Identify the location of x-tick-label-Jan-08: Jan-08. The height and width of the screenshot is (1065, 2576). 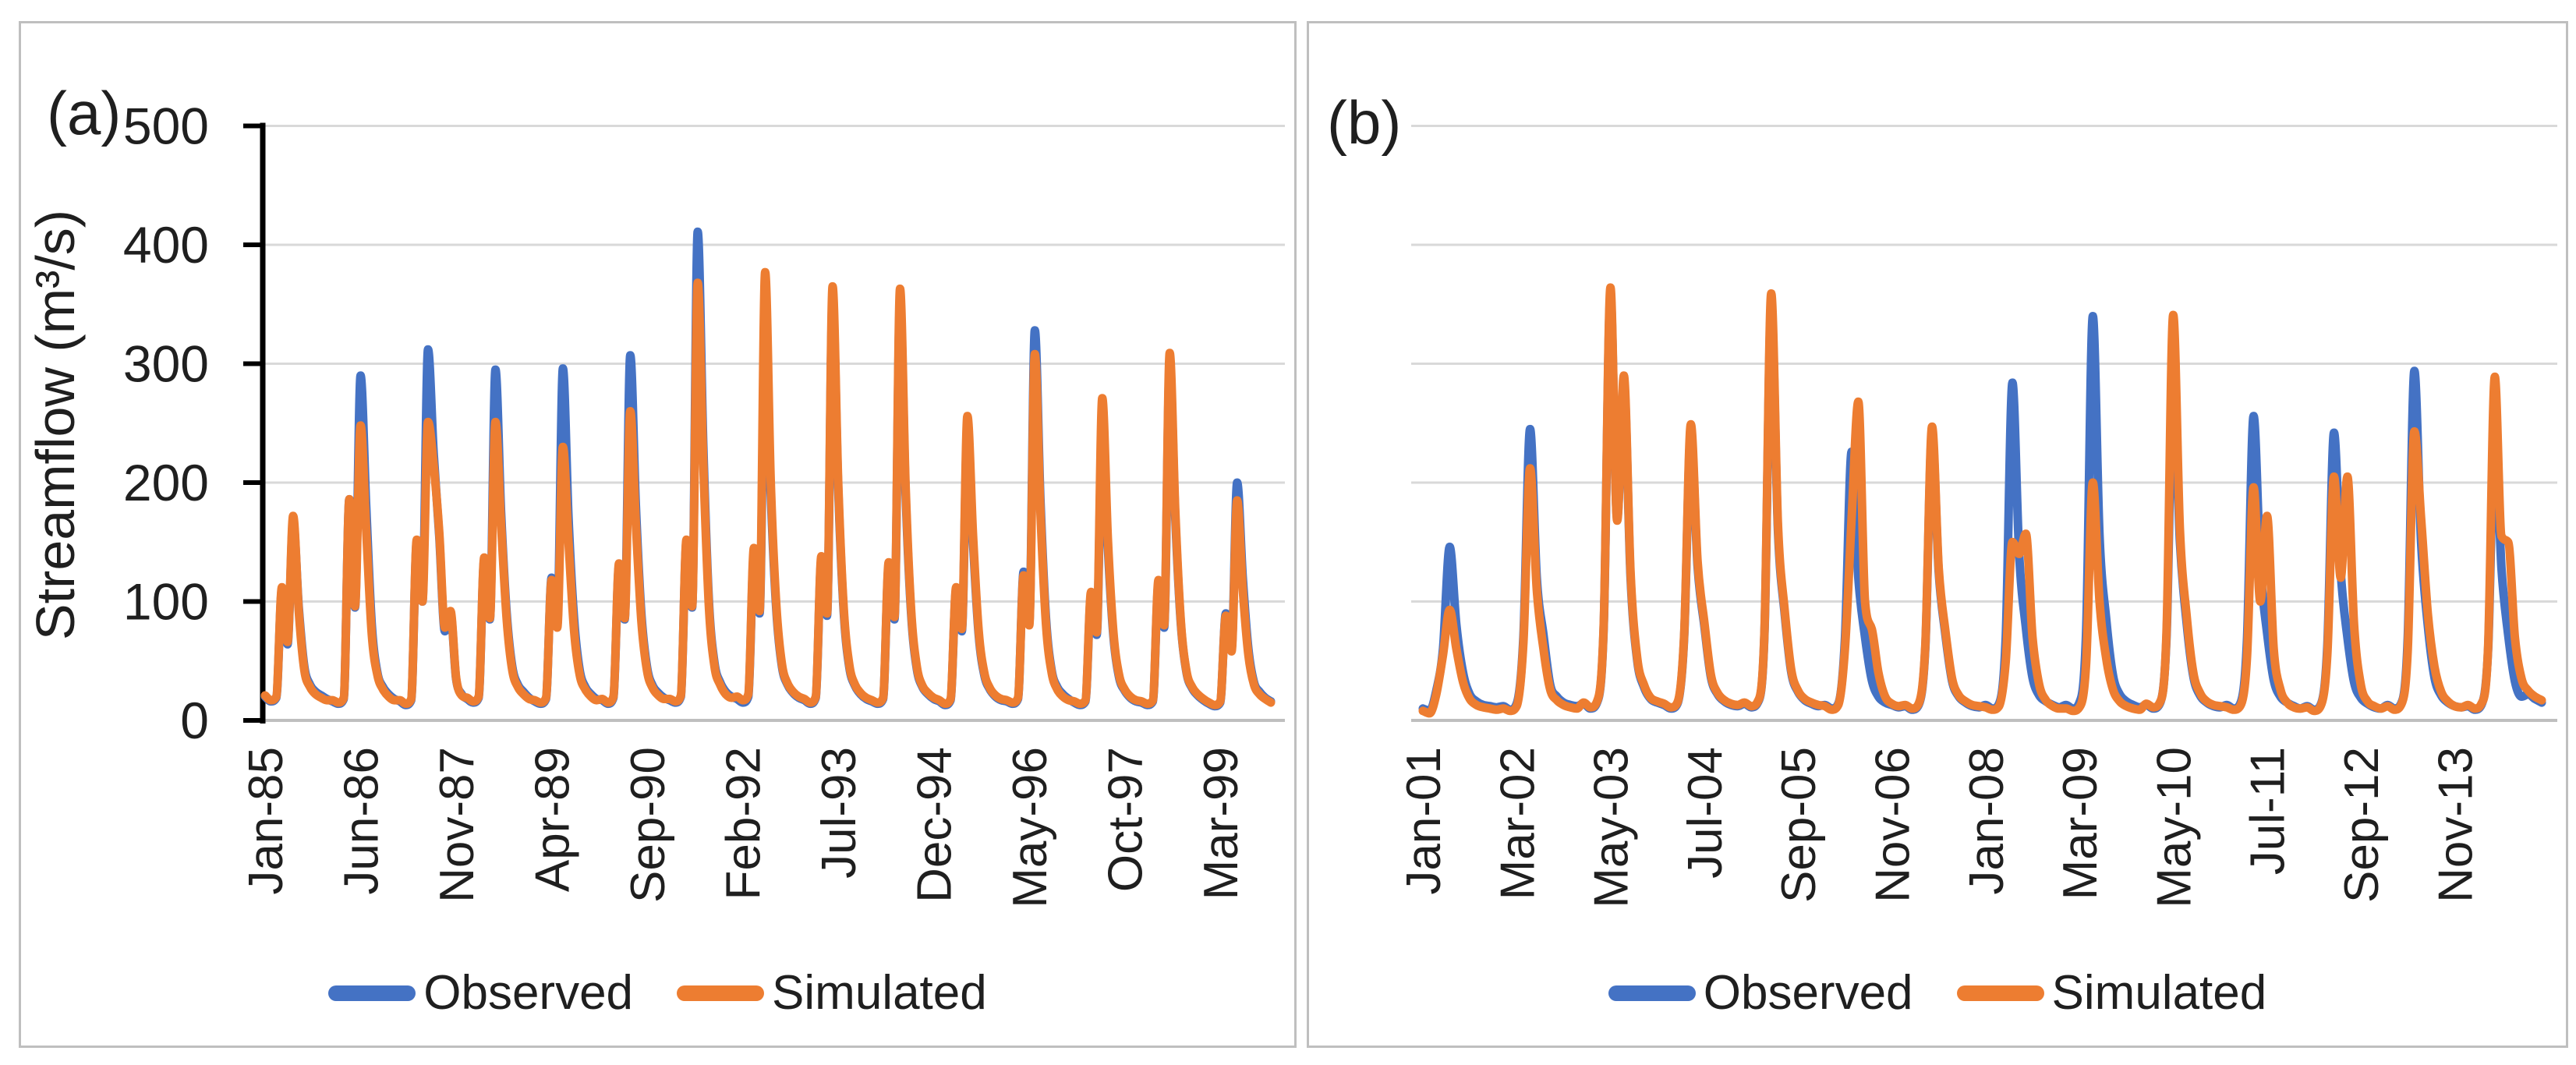
(1987, 821).